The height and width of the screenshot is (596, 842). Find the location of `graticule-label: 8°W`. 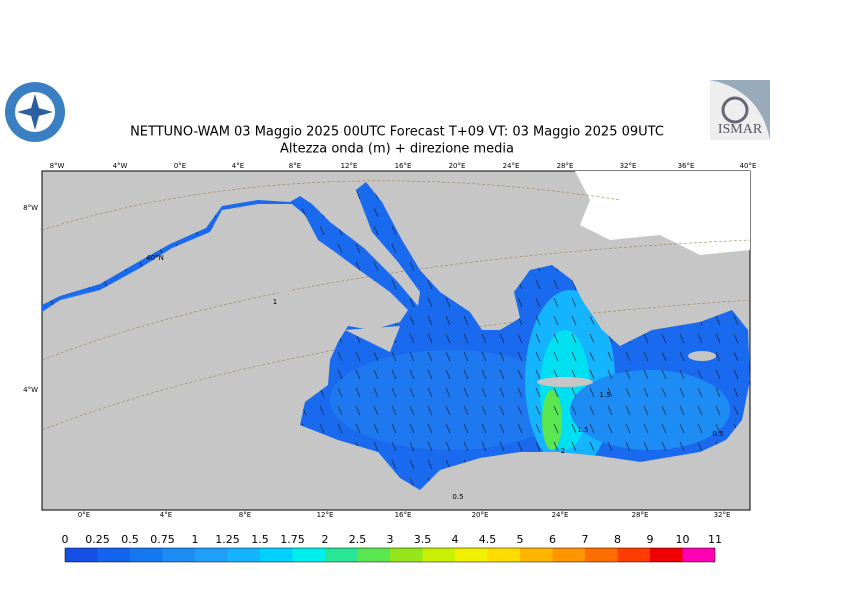

graticule-label: 8°W is located at coordinates (57, 166).